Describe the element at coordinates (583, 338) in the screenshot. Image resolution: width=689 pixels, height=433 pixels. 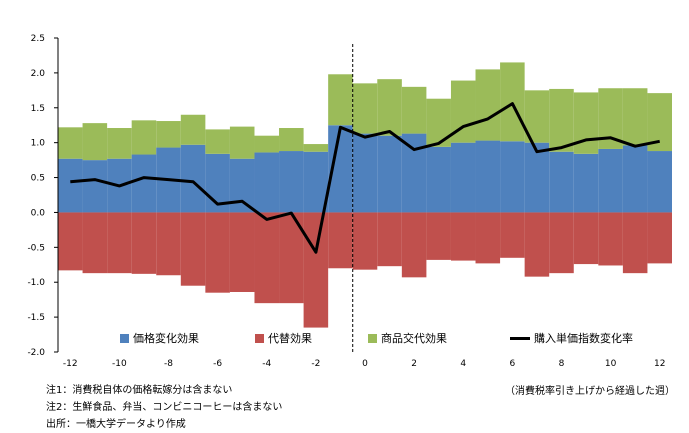
I see `legend-label-unit-price-index: 購入単価指数変化率` at that location.